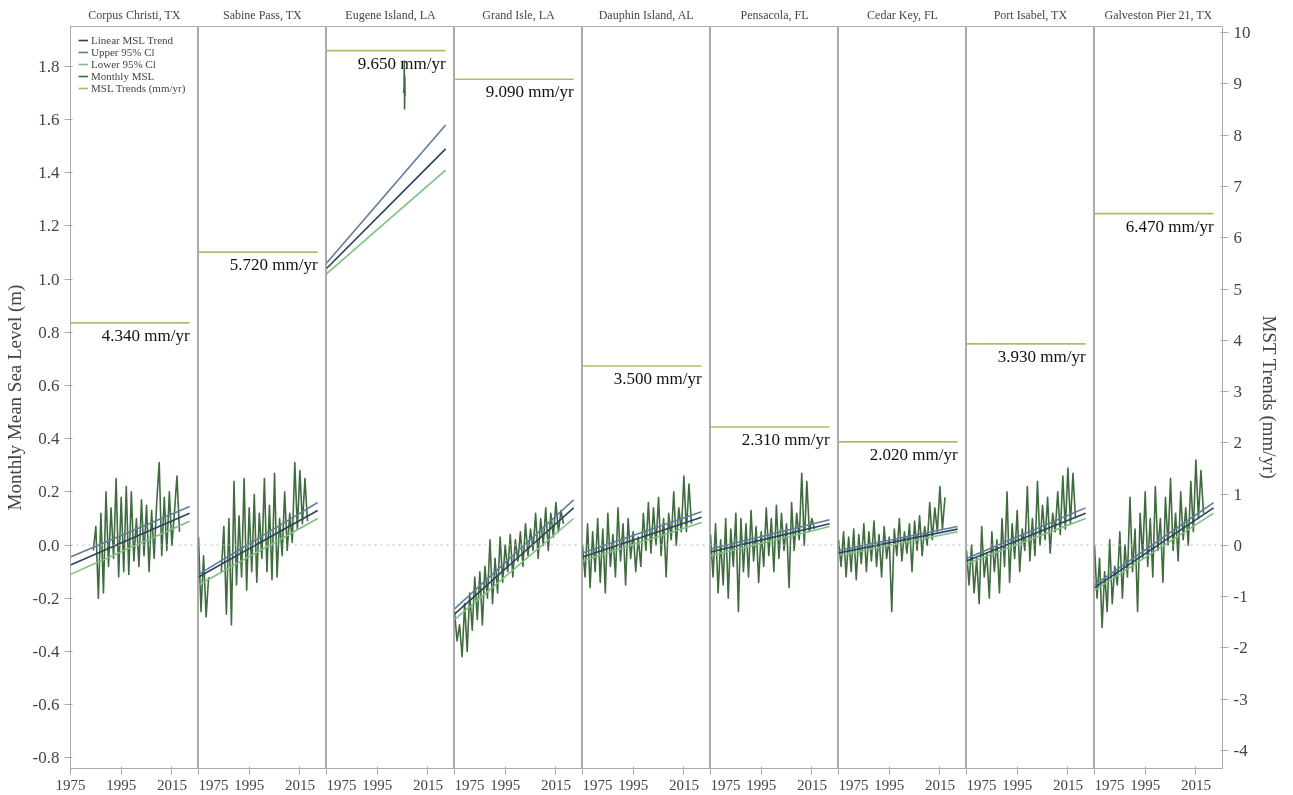 The image size is (1293, 795). What do you see at coordinates (1237, 84) in the screenshot?
I see `y2-tick-label: 9` at bounding box center [1237, 84].